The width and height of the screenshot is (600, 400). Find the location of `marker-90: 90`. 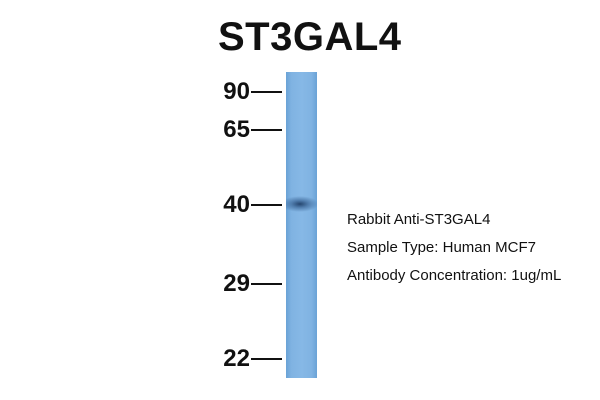

marker-90: 90 is located at coordinates (249, 92).